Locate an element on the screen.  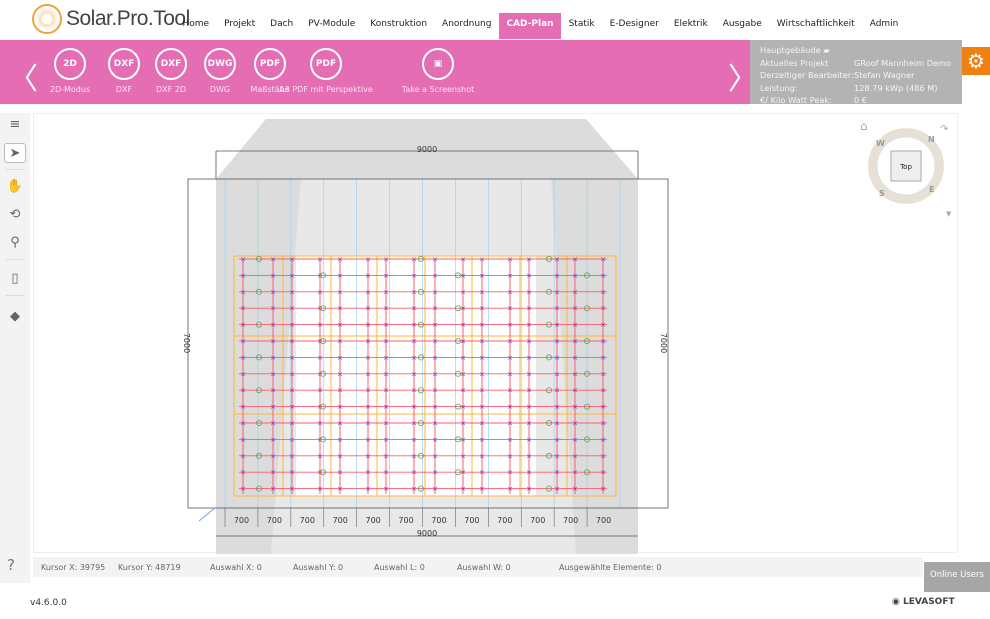
toolbar-button-5: PDF A3 PDF mit Perspektive is located at coordinates (326, 71).